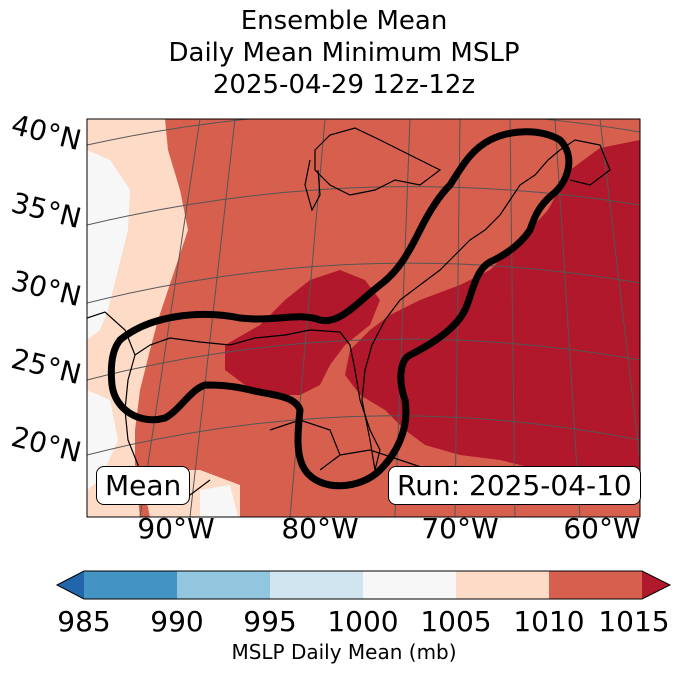  What do you see at coordinates (363, 621) in the screenshot?
I see `colorbar-tick-1000: 1000` at bounding box center [363, 621].